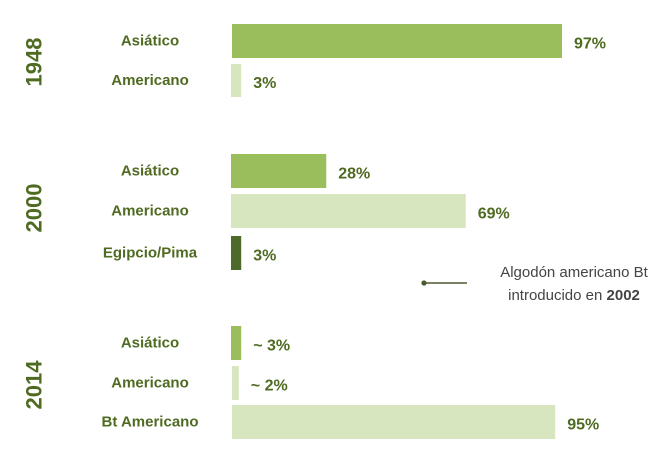 This screenshot has width=665, height=458. I want to click on value-label-americano-2014: ~ 2%, so click(269, 386).